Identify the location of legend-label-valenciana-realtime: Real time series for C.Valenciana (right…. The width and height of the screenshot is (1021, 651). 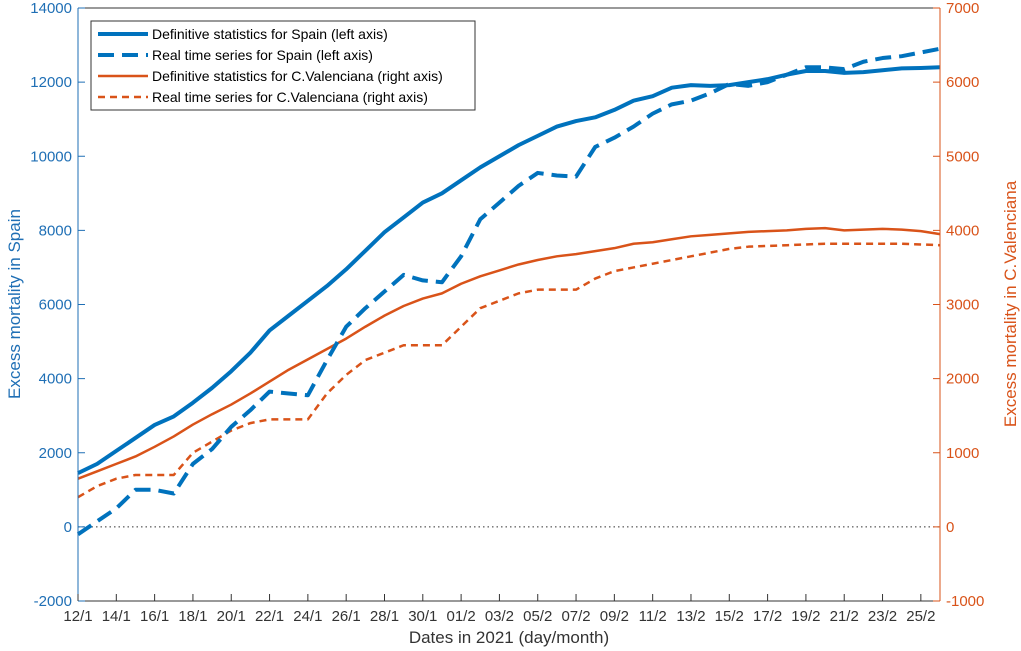
(290, 97).